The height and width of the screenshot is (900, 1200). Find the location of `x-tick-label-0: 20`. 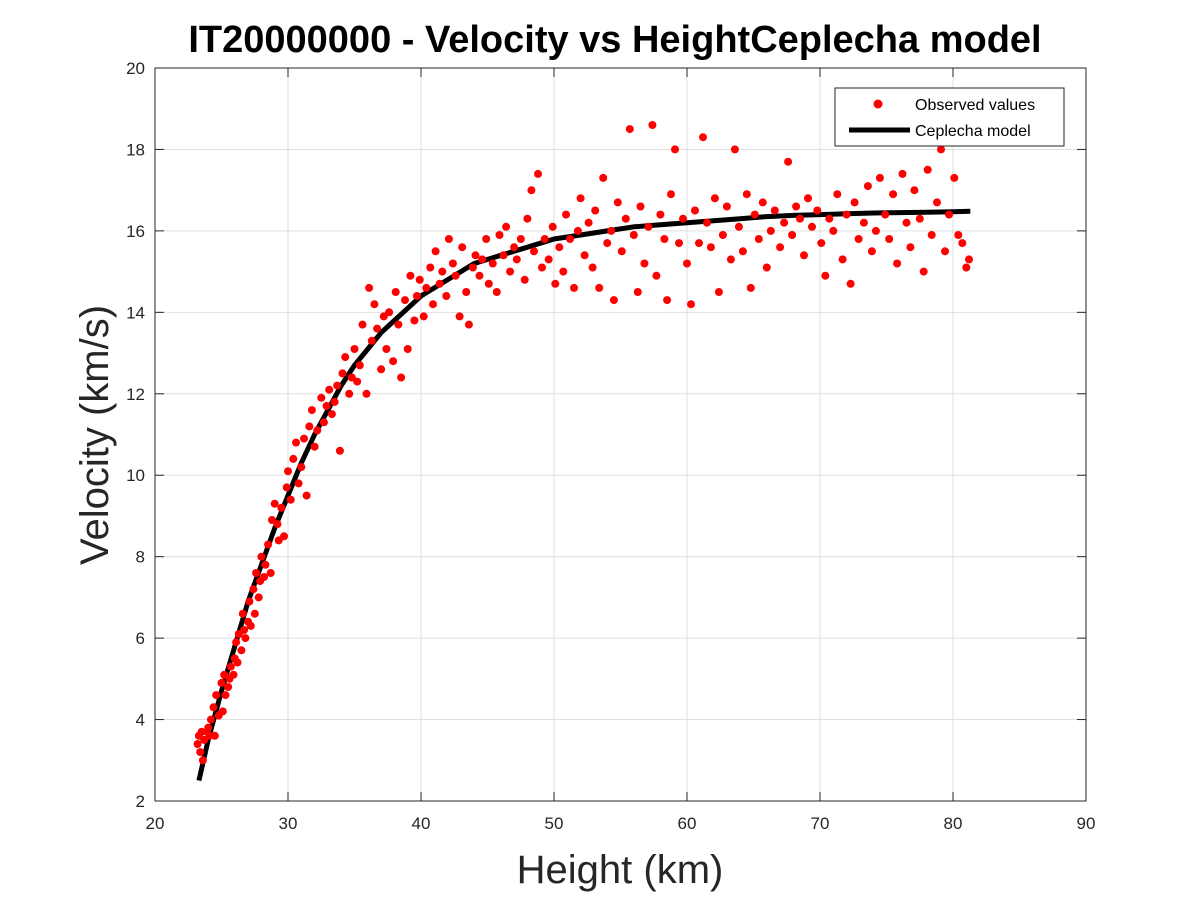

x-tick-label-0: 20 is located at coordinates (155, 823).